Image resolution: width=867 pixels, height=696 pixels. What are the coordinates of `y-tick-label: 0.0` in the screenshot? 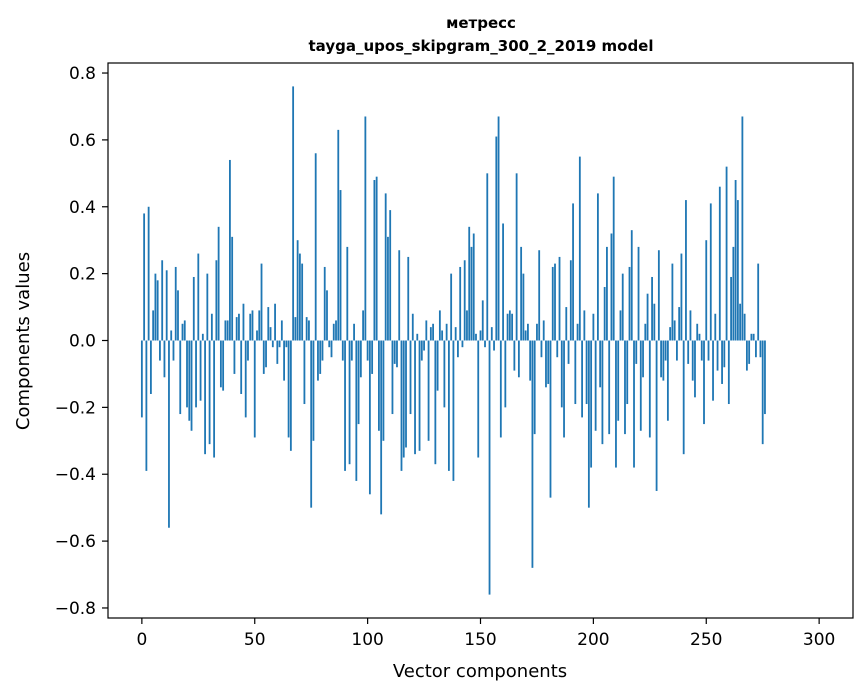 It's located at (82, 342).